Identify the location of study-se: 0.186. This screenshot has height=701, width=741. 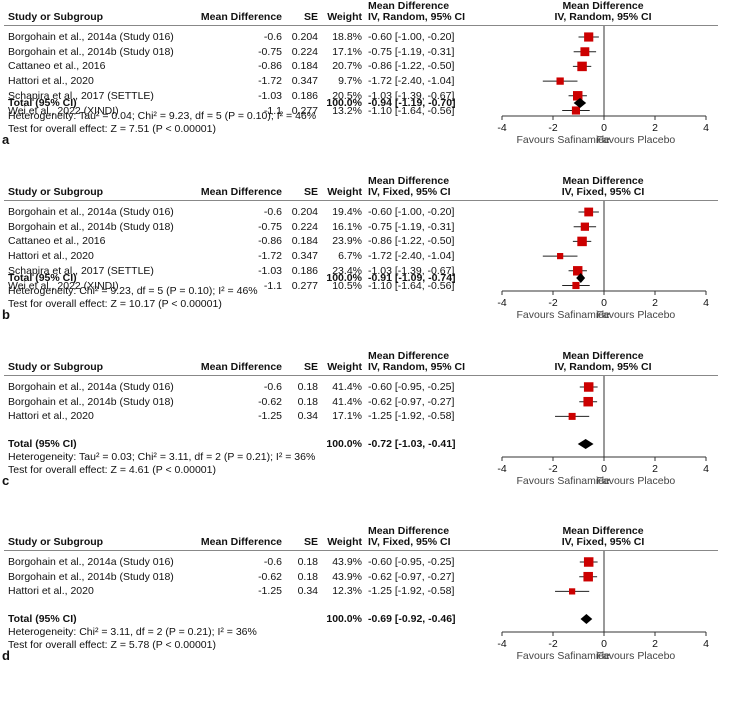
(304, 95).